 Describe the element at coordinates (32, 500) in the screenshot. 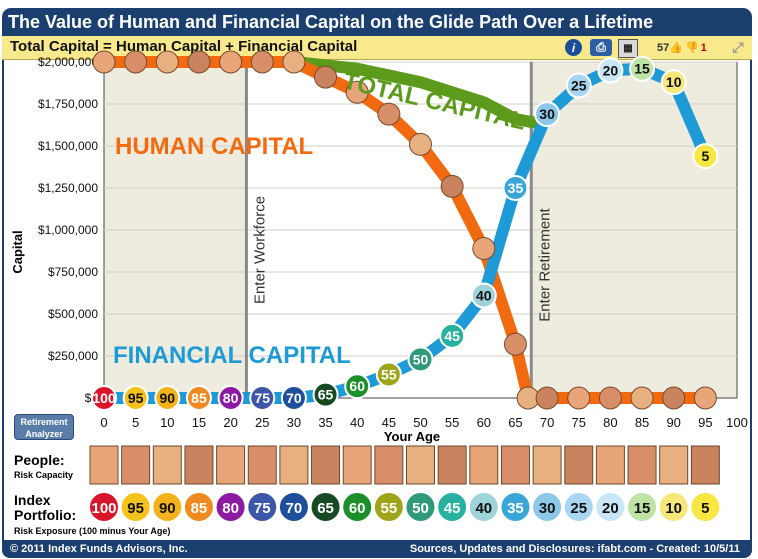

I see `portfolio-row-title-1: Index` at that location.